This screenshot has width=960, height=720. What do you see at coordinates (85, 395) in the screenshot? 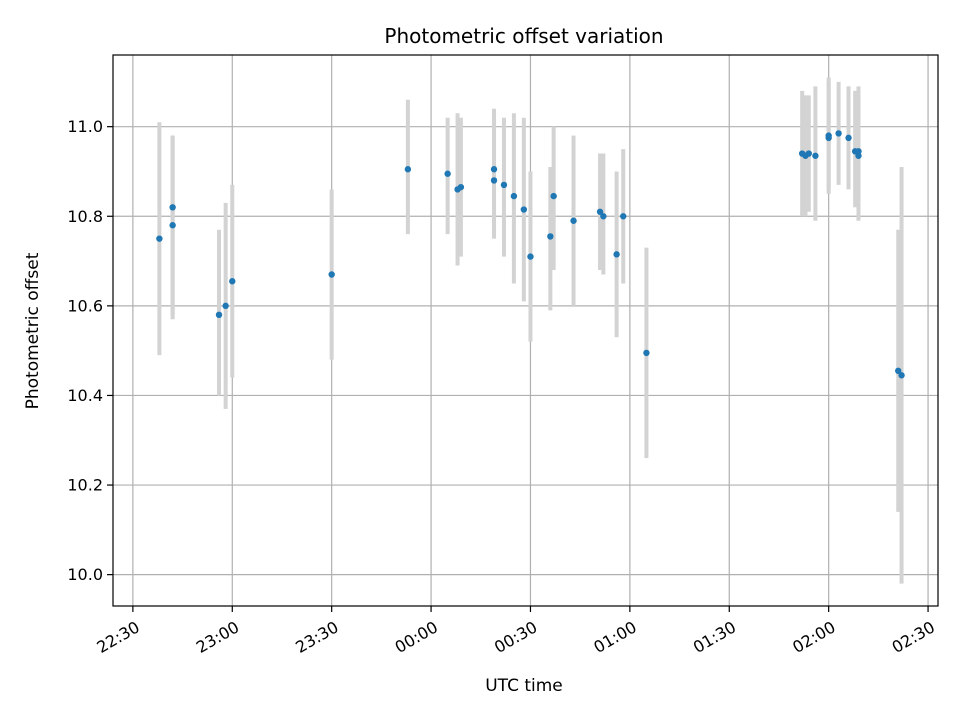
I see `y-tick-label: 10.4` at bounding box center [85, 395].